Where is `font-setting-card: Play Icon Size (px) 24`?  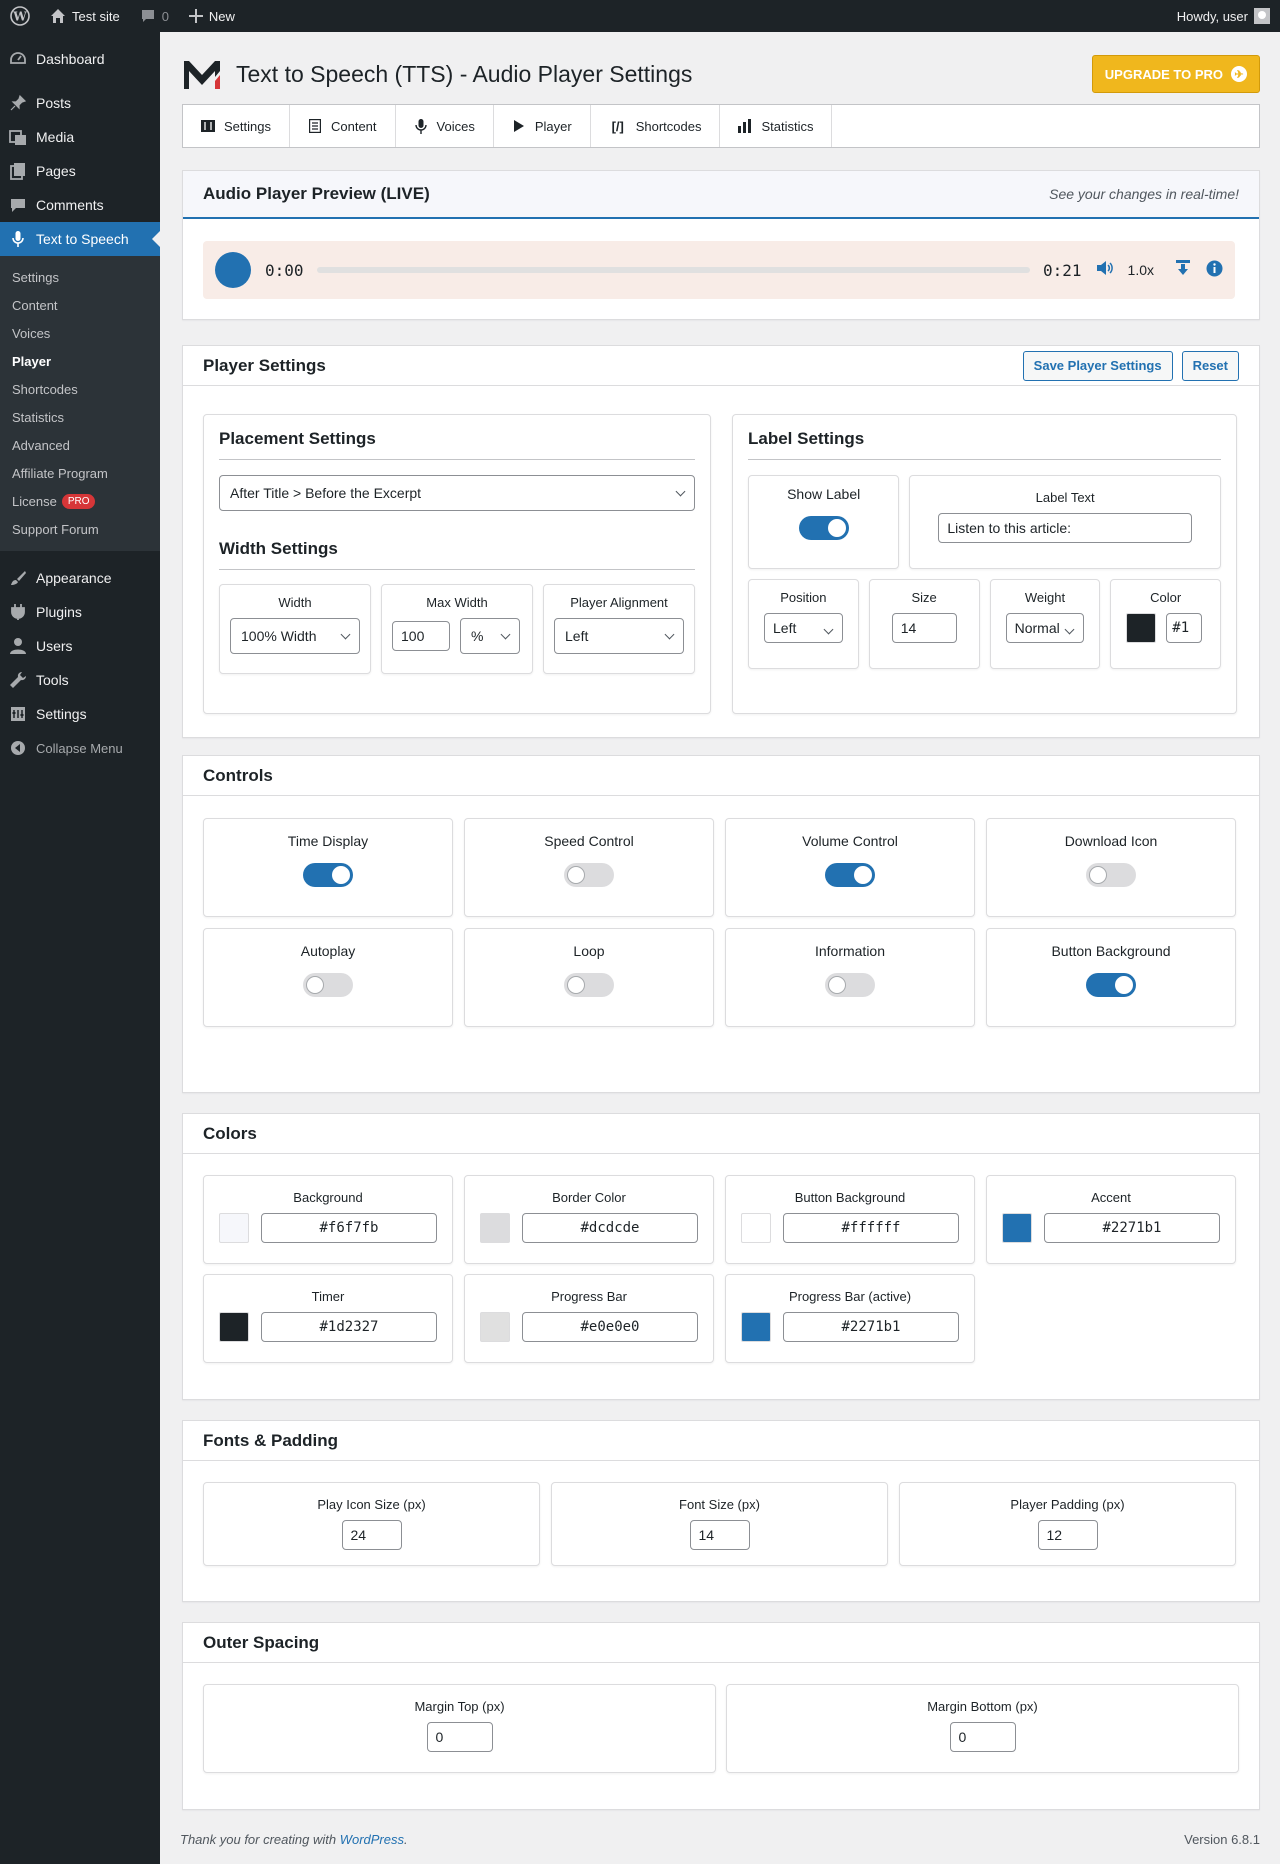
font-setting-card: Play Icon Size (px) 24 is located at coordinates (371, 1524).